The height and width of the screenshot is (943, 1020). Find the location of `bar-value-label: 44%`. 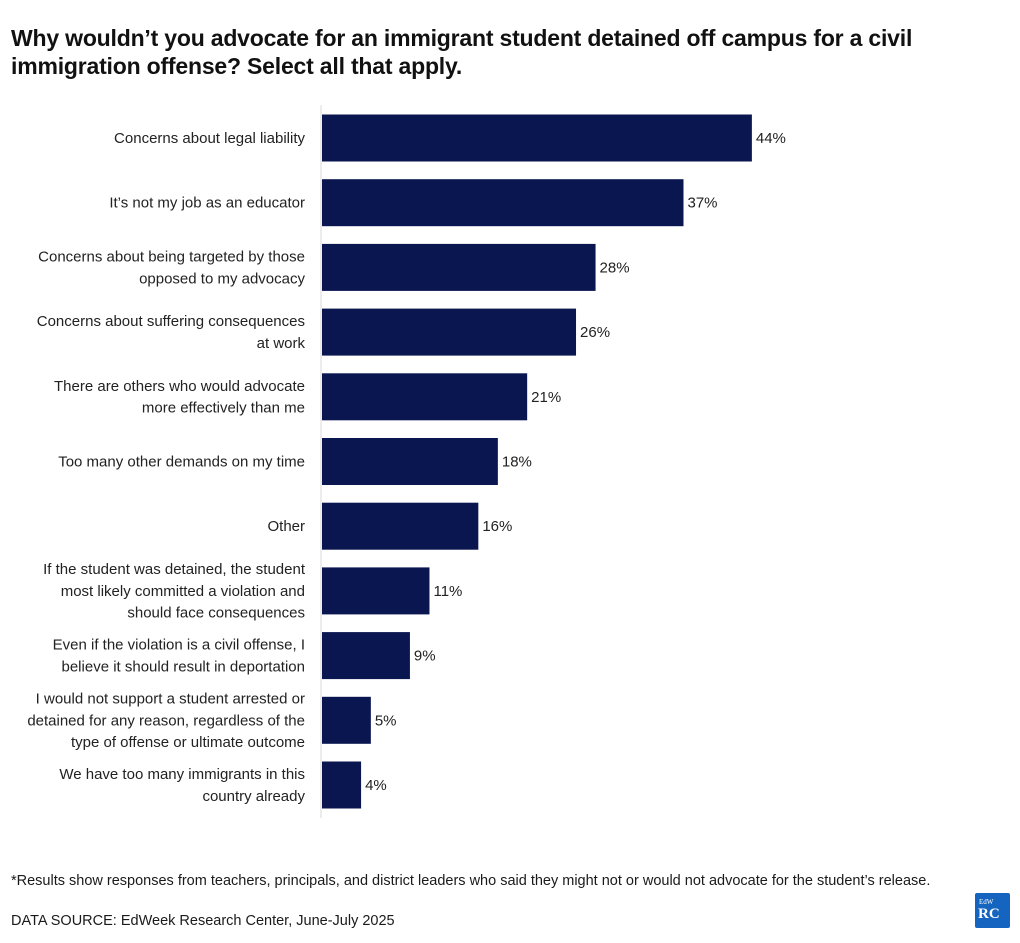

bar-value-label: 44% is located at coordinates (771, 138).